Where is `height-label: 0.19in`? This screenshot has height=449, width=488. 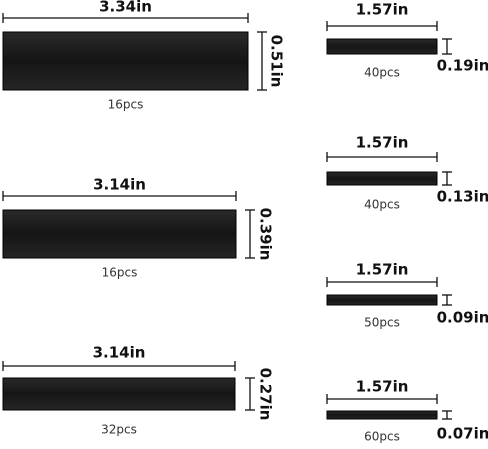
height-label: 0.19in is located at coordinates (462, 66).